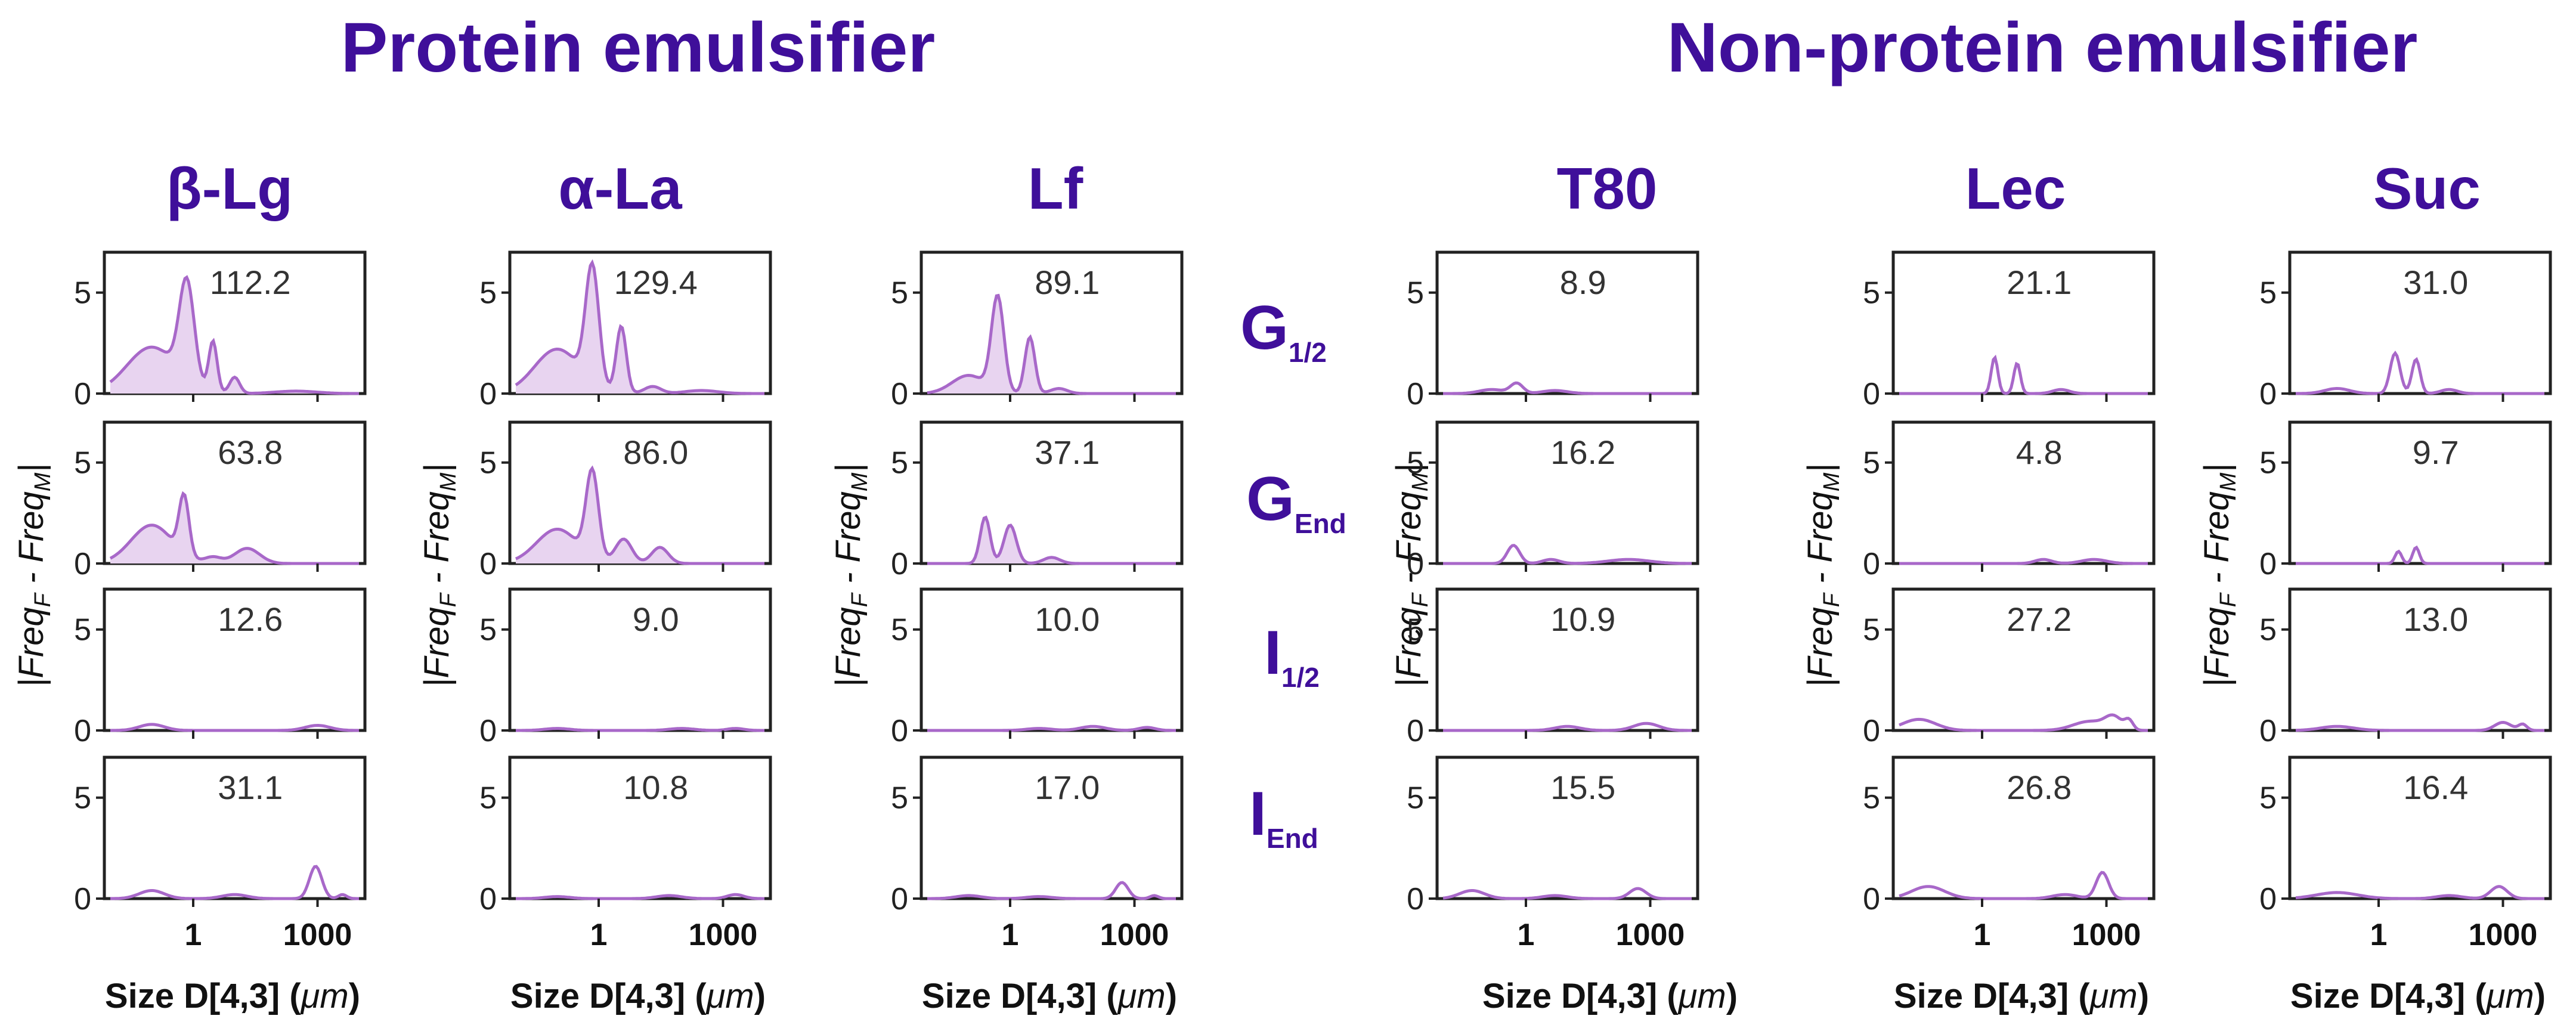 The height and width of the screenshot is (1028, 2576). I want to click on x-axis-label-col-1: Size D[4,3] (μm), so click(638, 996).